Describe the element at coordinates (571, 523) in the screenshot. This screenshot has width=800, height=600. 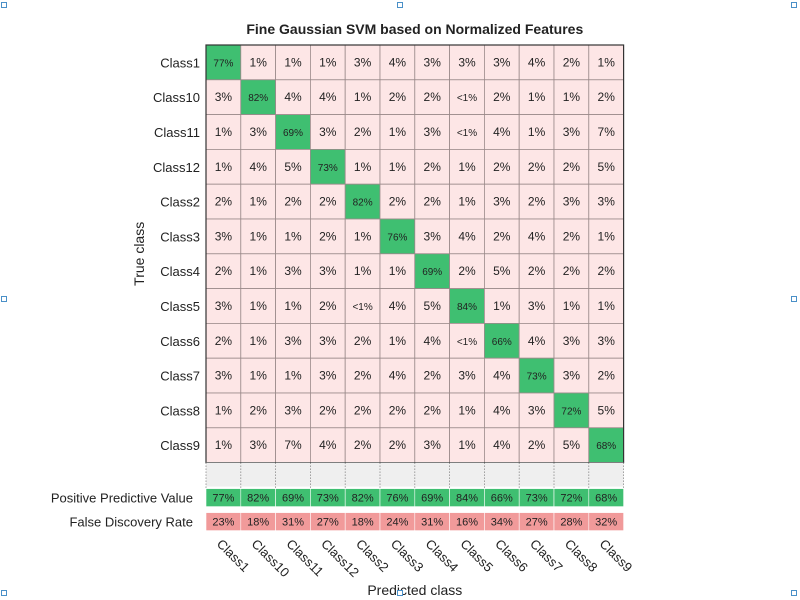
I see `fdr-value-label: 28%` at that location.